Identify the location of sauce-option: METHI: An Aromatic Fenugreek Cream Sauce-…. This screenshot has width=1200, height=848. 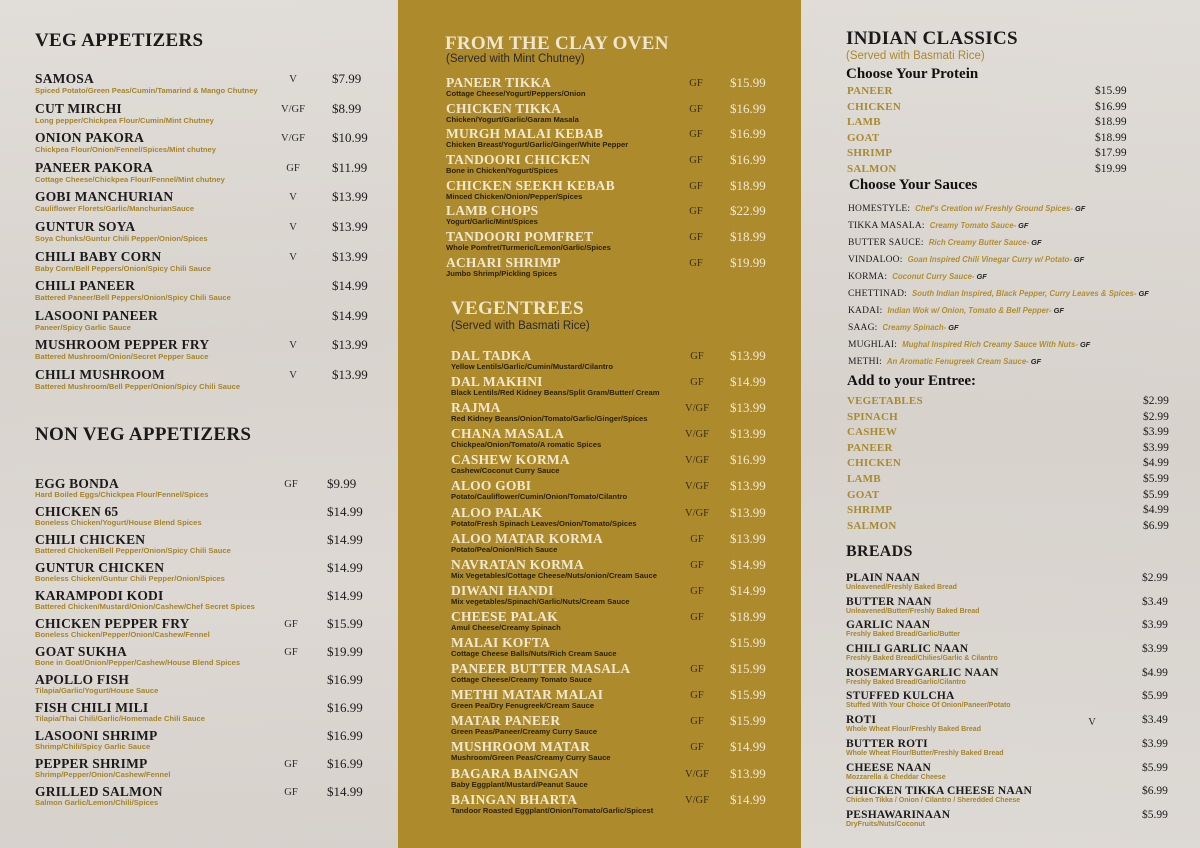
(1023, 359).